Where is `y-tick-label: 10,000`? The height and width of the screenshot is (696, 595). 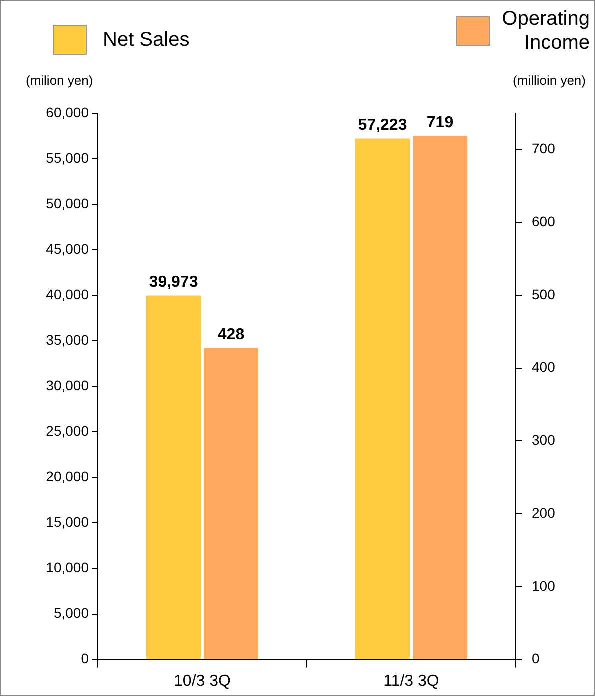
y-tick-label: 10,000 is located at coordinates (68, 568).